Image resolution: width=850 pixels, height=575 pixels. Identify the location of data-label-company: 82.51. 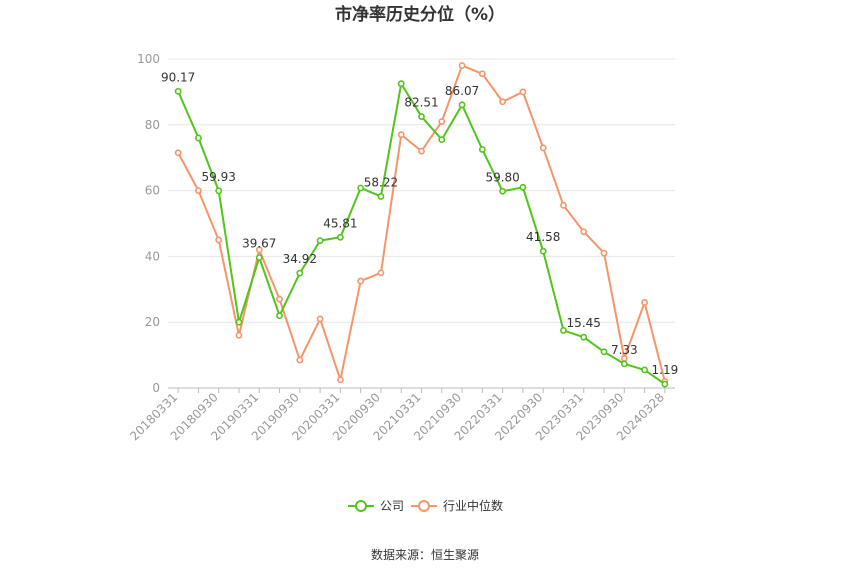
(421, 103).